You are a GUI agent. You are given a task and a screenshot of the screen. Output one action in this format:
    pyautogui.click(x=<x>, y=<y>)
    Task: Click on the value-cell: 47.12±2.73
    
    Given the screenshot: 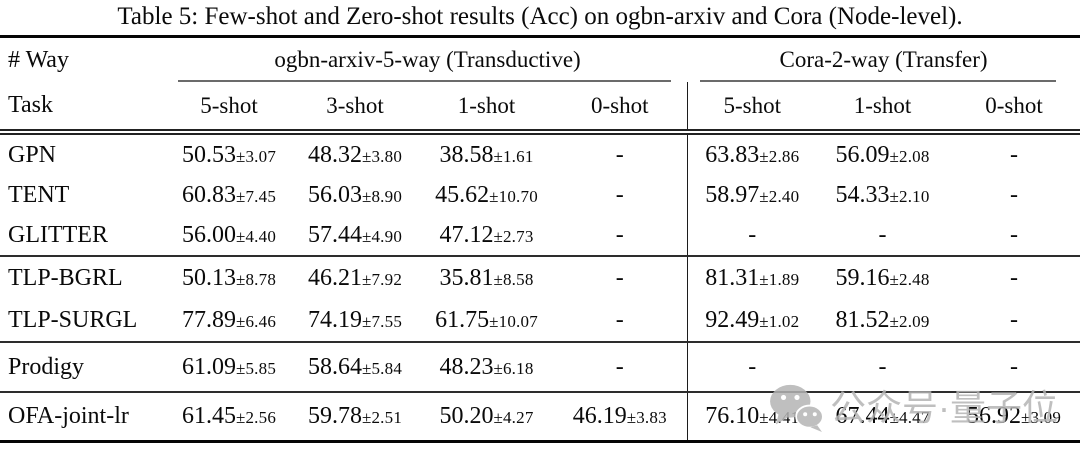 What is the action you would take?
    pyautogui.click(x=486, y=235)
    